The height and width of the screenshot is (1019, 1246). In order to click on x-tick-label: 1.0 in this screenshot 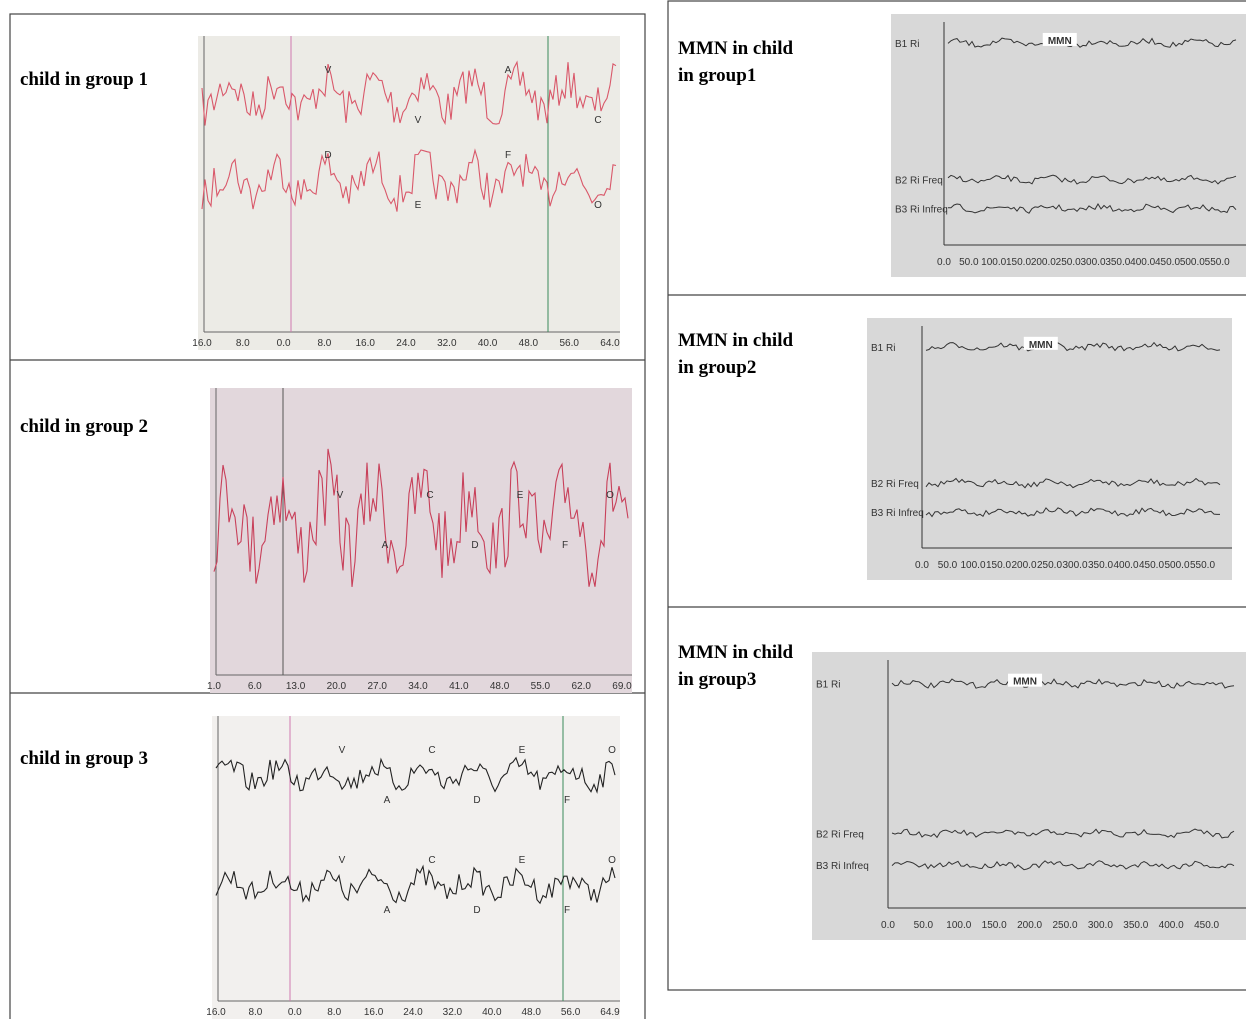, I will do `click(214, 686)`.